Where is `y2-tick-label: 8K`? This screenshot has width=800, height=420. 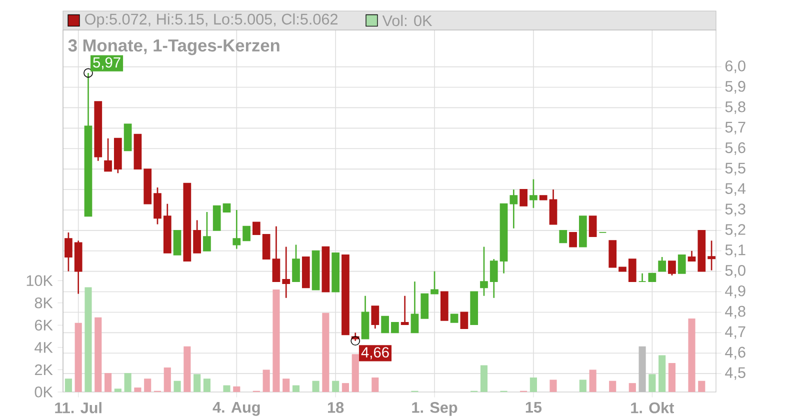
y2-tick-label: 8K is located at coordinates (43, 302).